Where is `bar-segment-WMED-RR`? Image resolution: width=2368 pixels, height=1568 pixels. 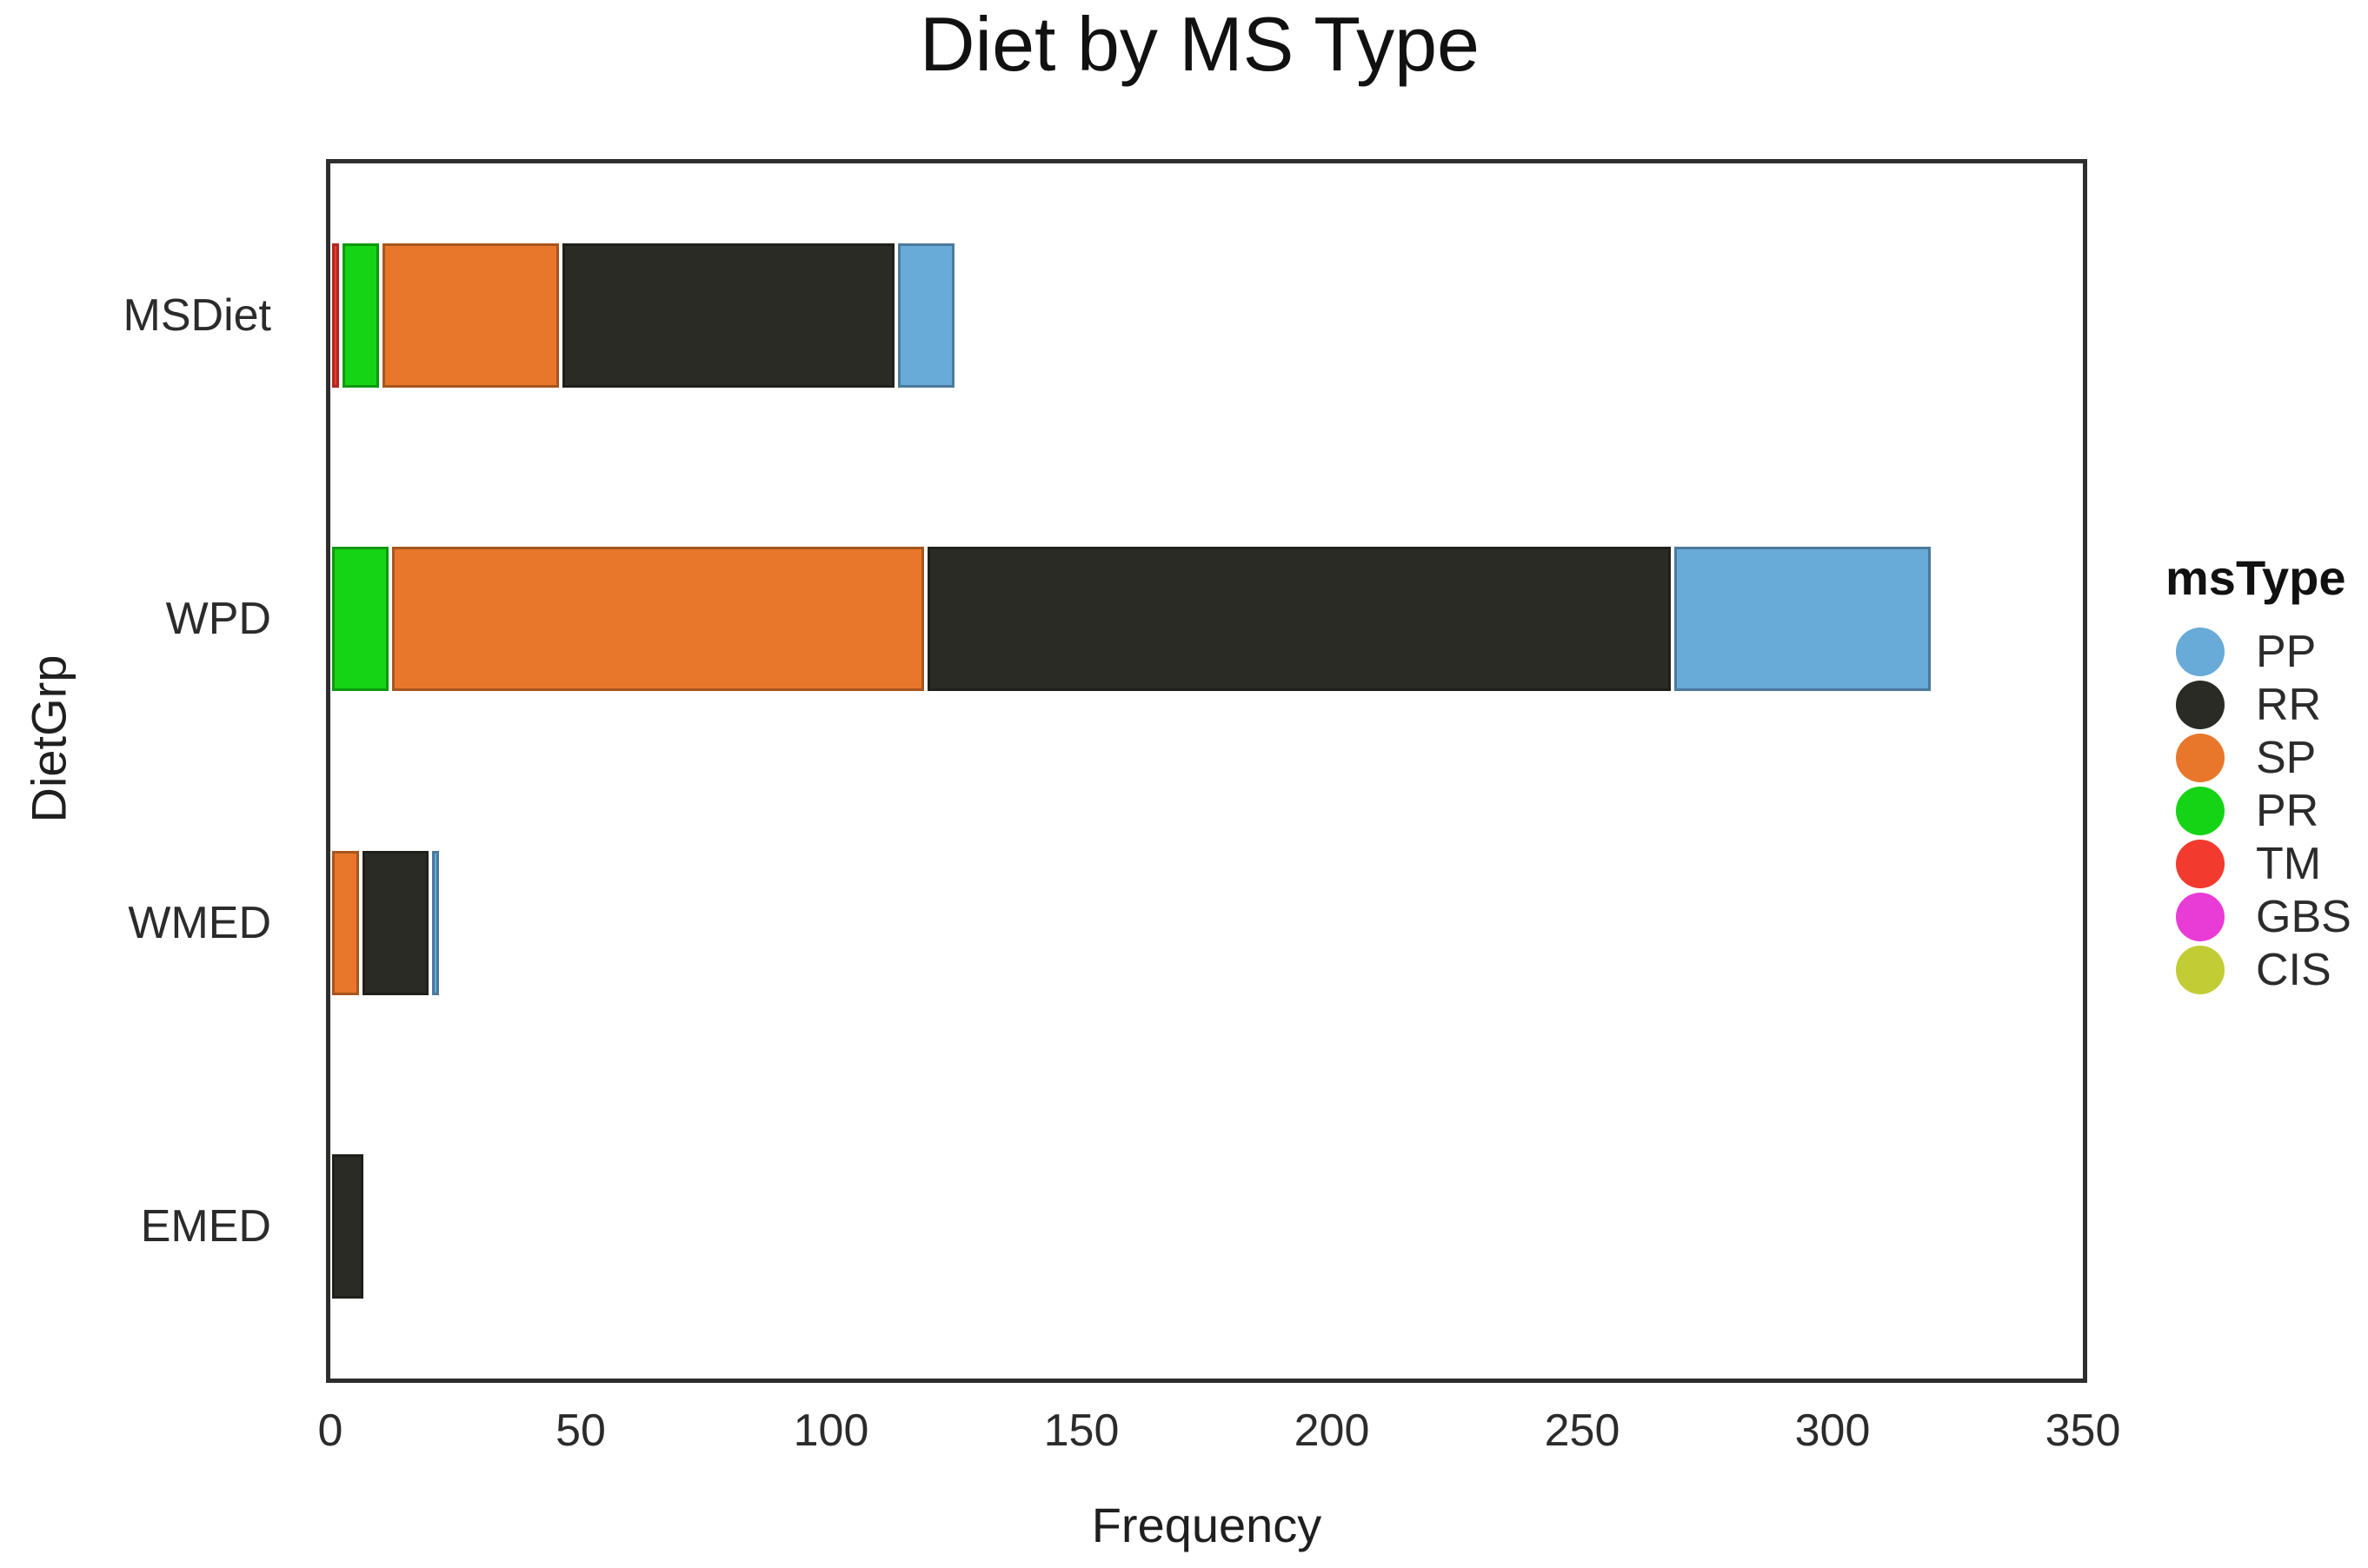
bar-segment-WMED-RR is located at coordinates (395, 922).